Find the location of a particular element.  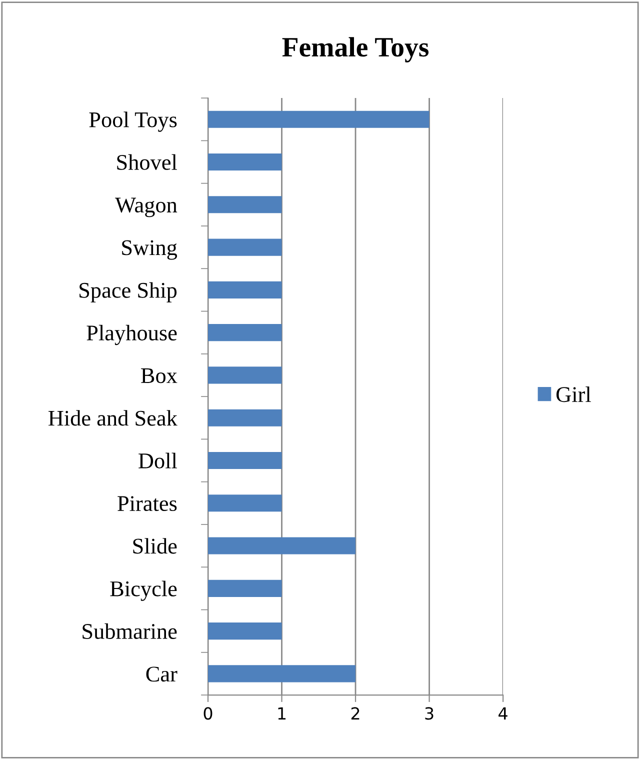

x-tick-label: 0 is located at coordinates (208, 713).